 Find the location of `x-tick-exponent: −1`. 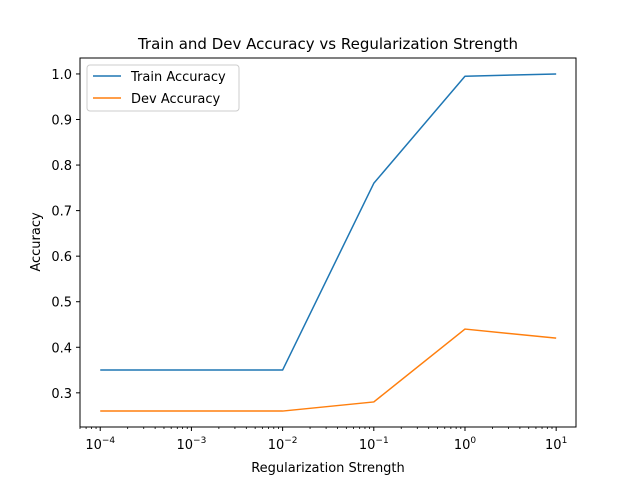

x-tick-exponent: −1 is located at coordinates (381, 441).